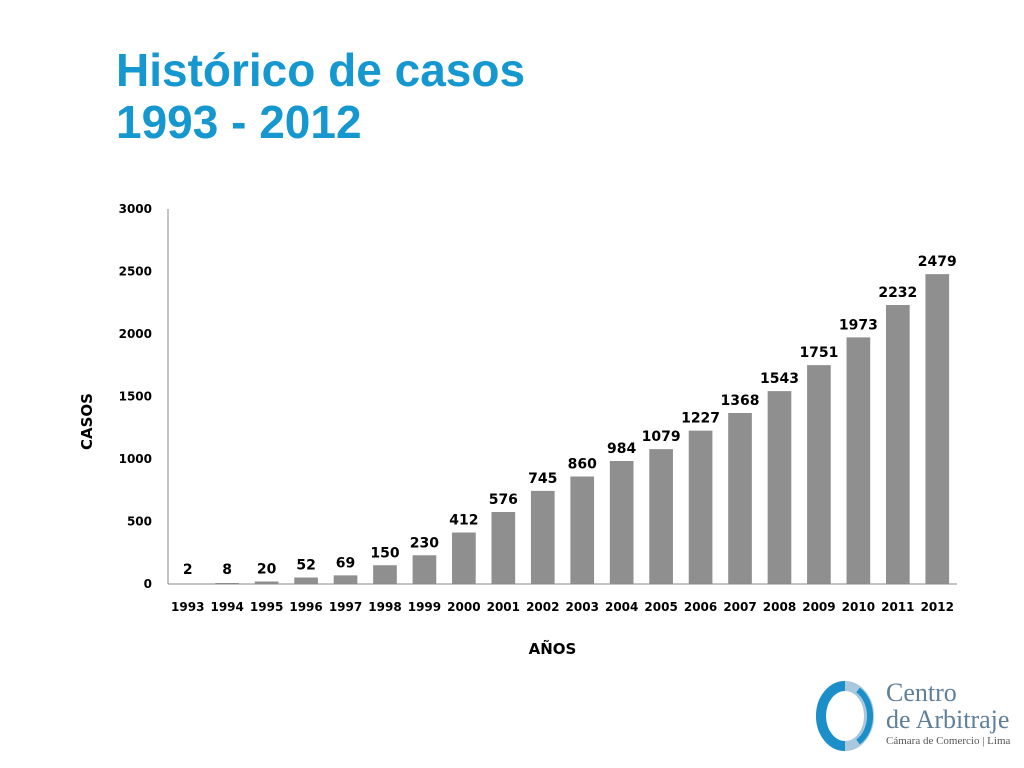  What do you see at coordinates (818, 353) in the screenshot?
I see `data-label: 1751` at bounding box center [818, 353].